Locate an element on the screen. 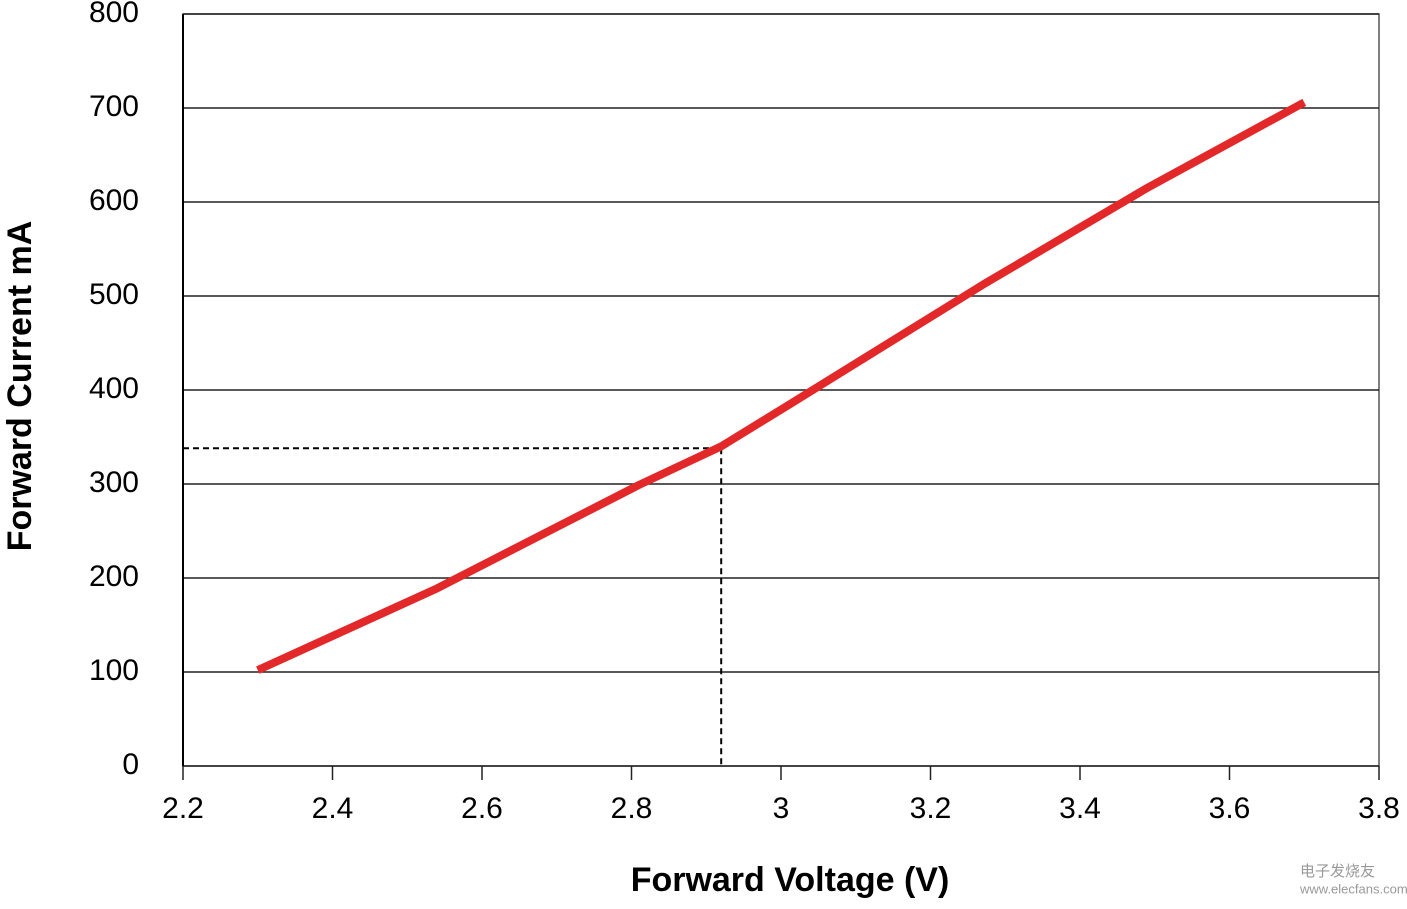  watermark: 电子发烧友 is located at coordinates (1337, 871).